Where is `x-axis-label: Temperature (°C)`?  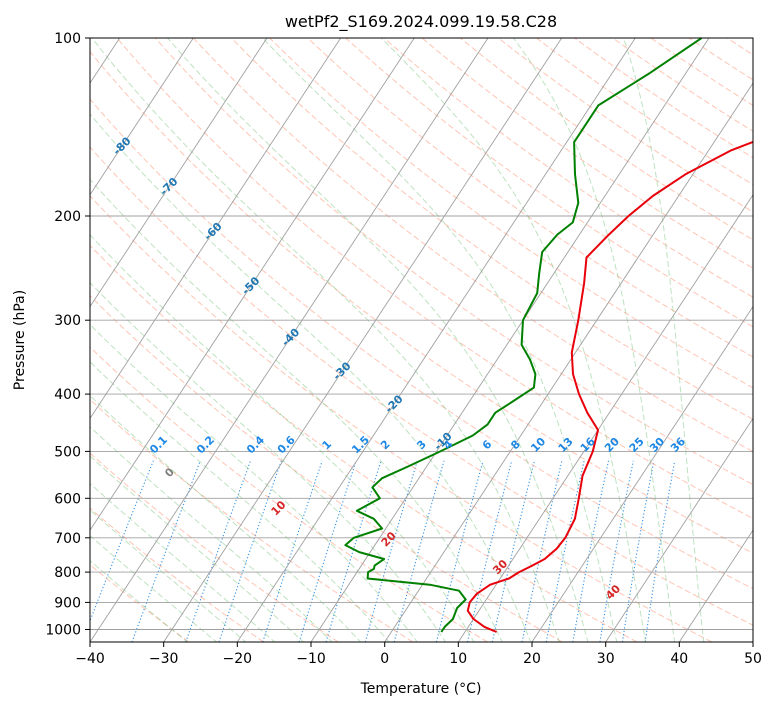 x-axis-label: Temperature (°C) is located at coordinates (421, 689).